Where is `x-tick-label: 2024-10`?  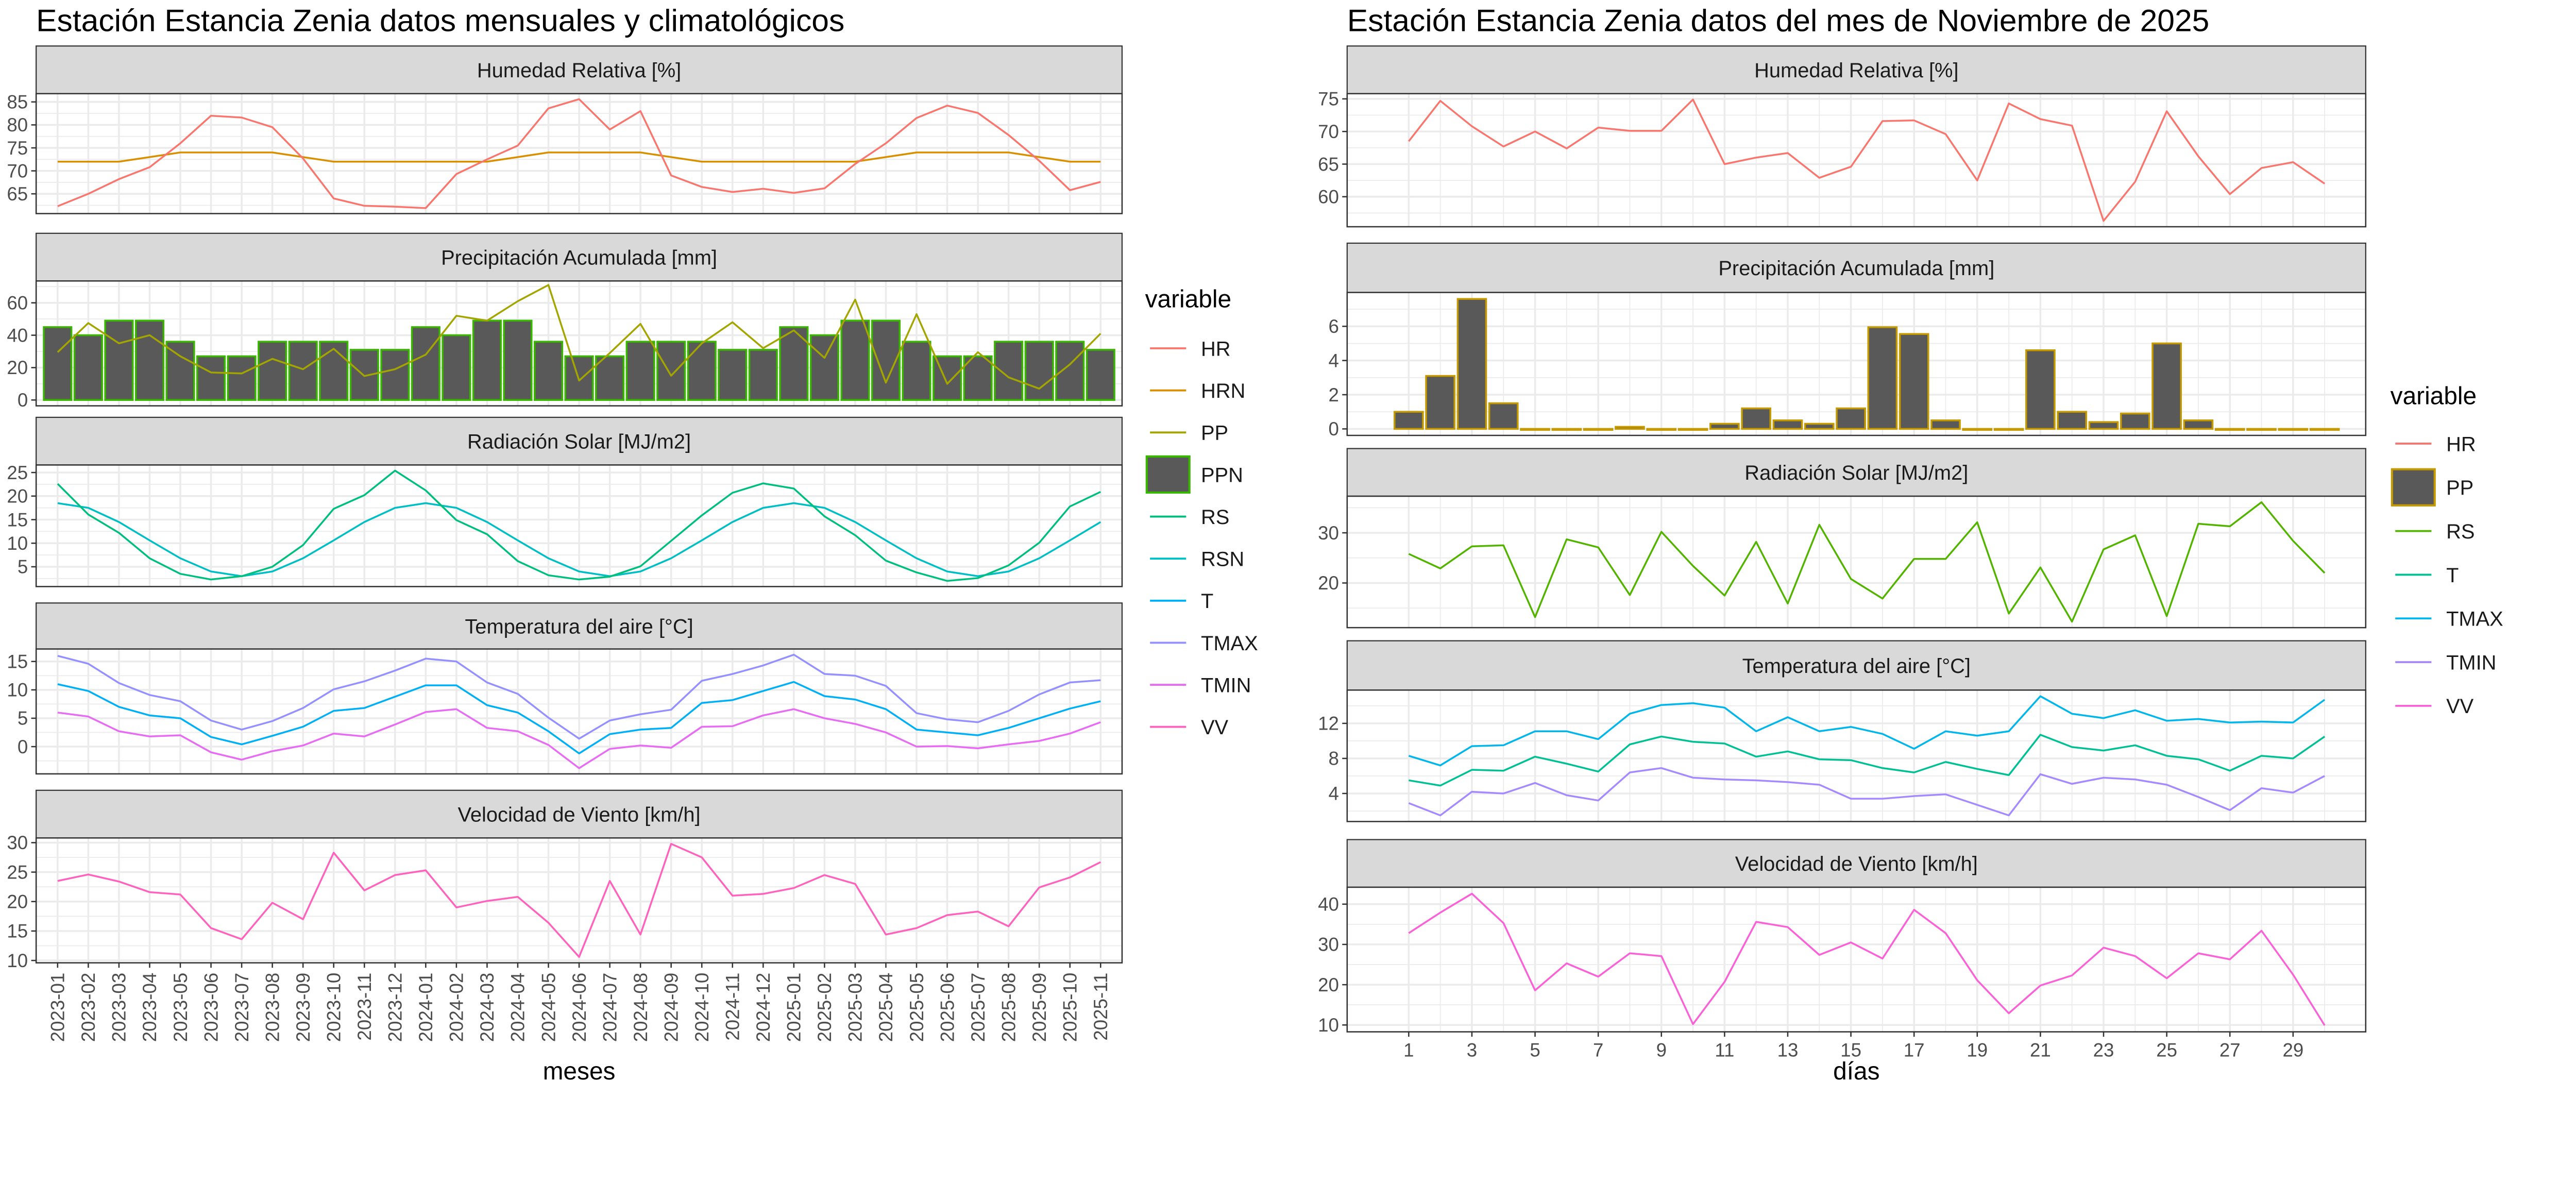
x-tick-label: 2024-10 is located at coordinates (702, 1007).